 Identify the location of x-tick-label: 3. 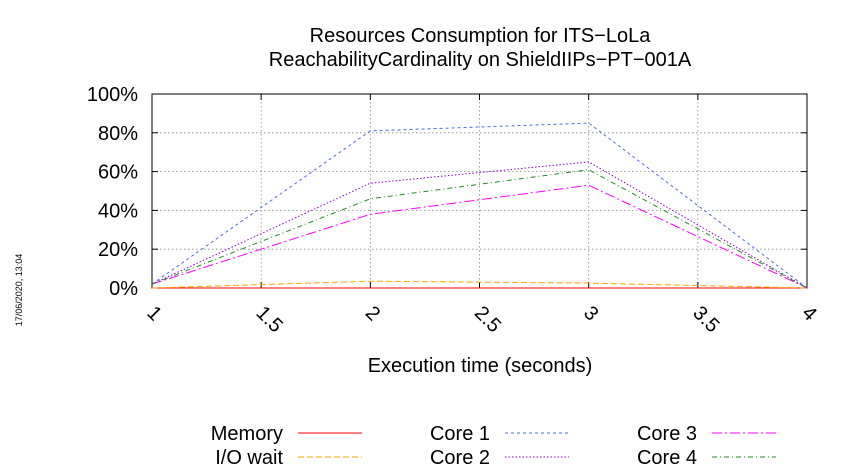
(590, 313).